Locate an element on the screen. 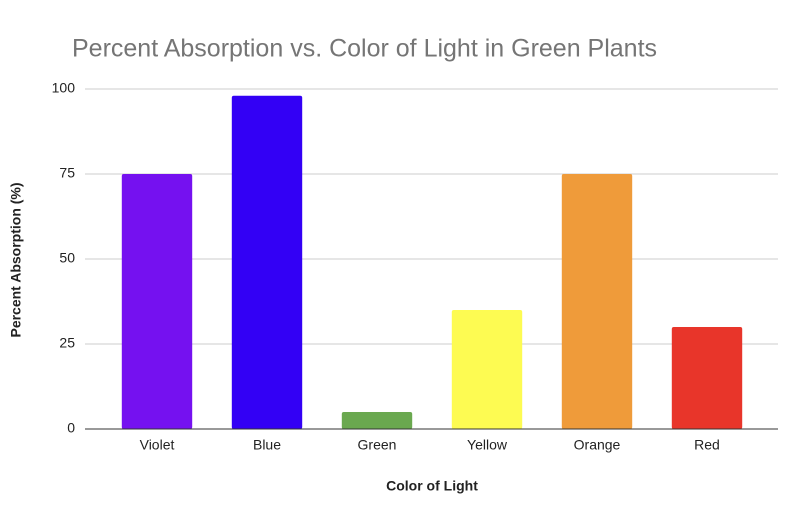 The width and height of the screenshot is (808, 510). y-tick-label: 0 is located at coordinates (71, 428).